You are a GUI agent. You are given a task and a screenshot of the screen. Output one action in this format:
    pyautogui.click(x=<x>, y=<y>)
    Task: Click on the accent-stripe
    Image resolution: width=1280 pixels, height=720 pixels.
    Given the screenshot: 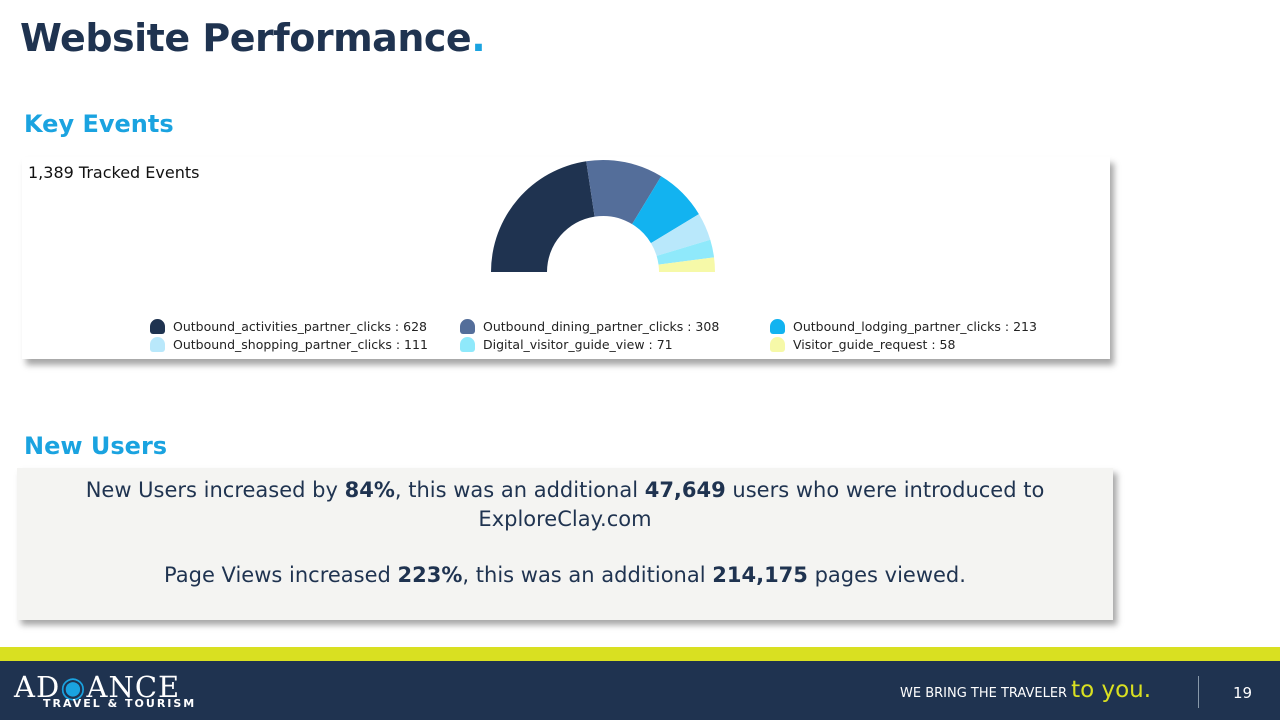 What is the action you would take?
    pyautogui.click(x=640, y=654)
    